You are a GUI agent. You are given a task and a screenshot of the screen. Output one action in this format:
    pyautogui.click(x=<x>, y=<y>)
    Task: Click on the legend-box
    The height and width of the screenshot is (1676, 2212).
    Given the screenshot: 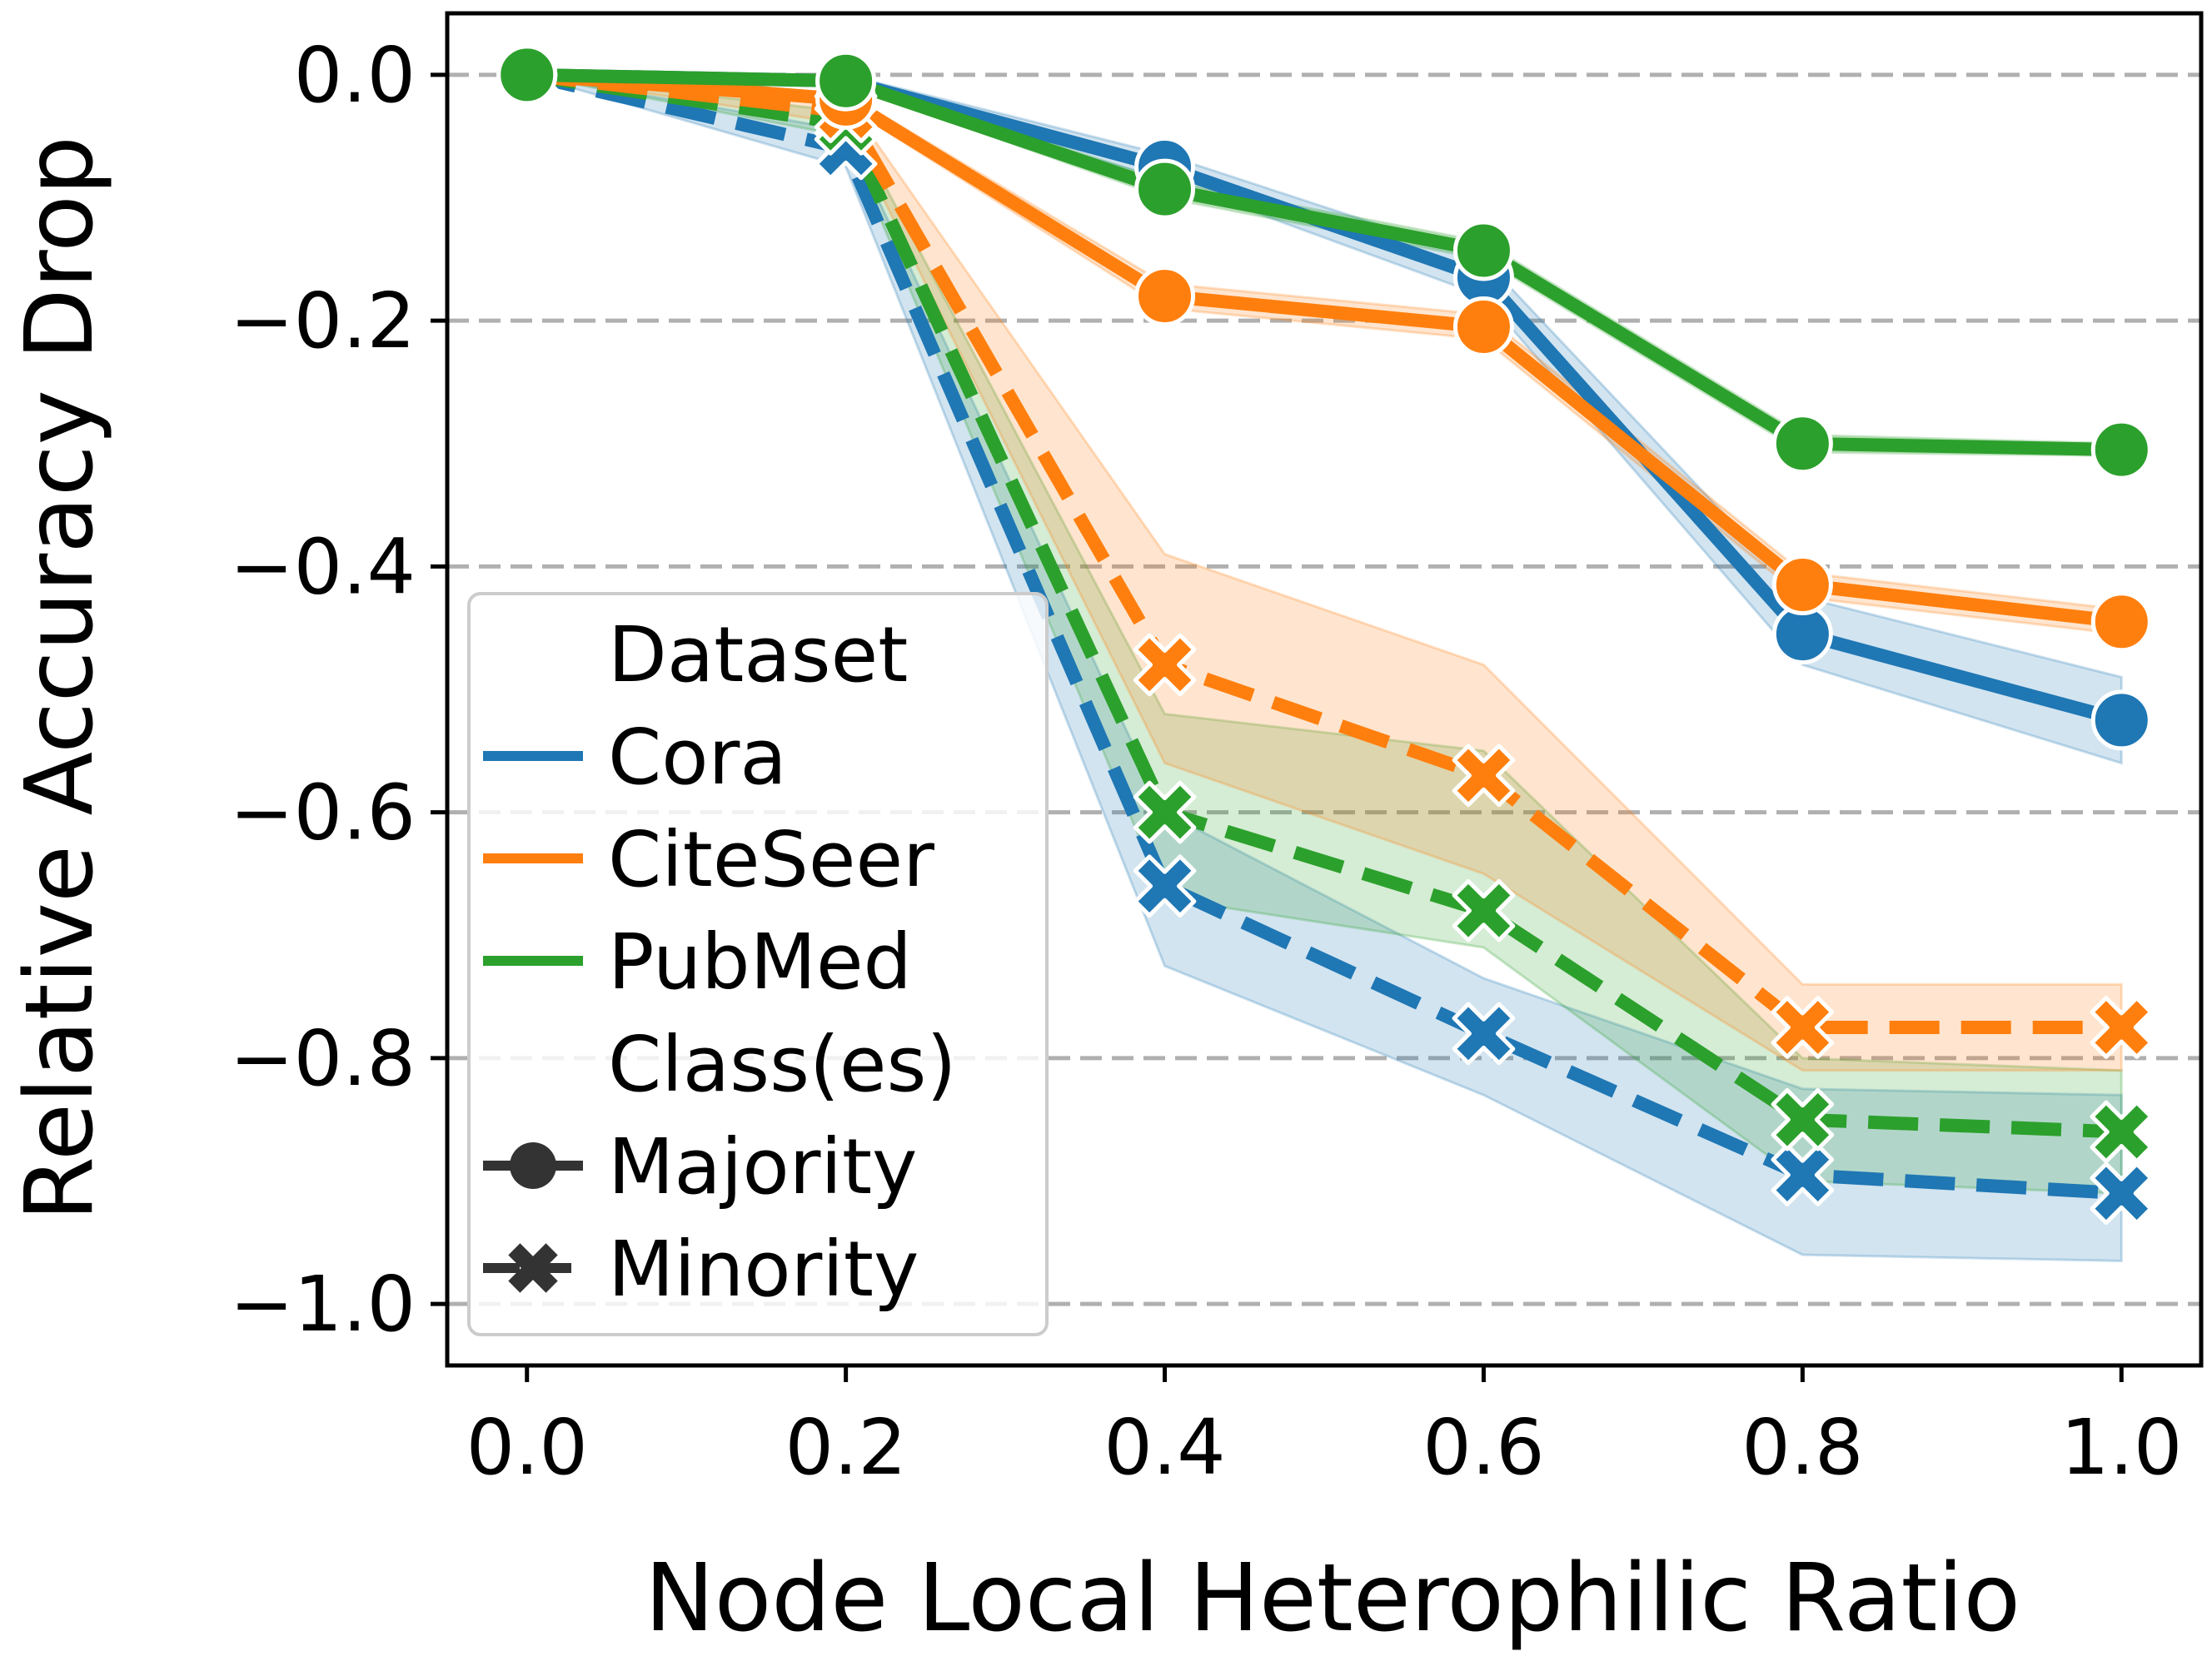 What is the action you would take?
    pyautogui.click(x=758, y=964)
    